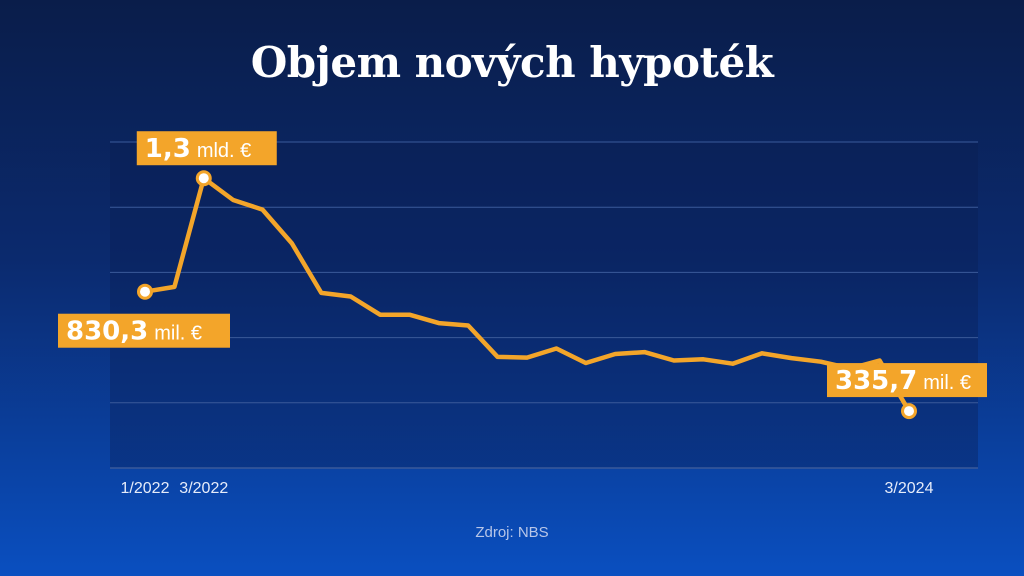 This screenshot has height=576, width=1024. I want to click on callout-label: 830,3 mil. €, so click(134, 332).